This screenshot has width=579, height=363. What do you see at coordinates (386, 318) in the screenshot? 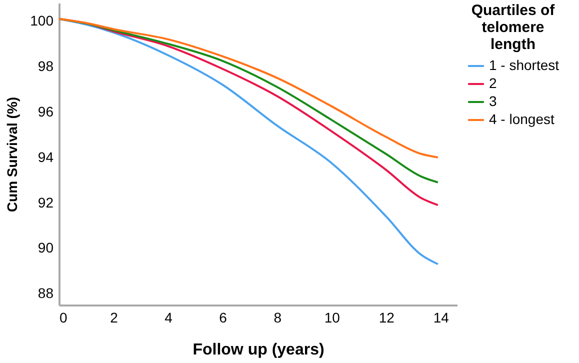
I see `x-tick-label: 12` at bounding box center [386, 318].